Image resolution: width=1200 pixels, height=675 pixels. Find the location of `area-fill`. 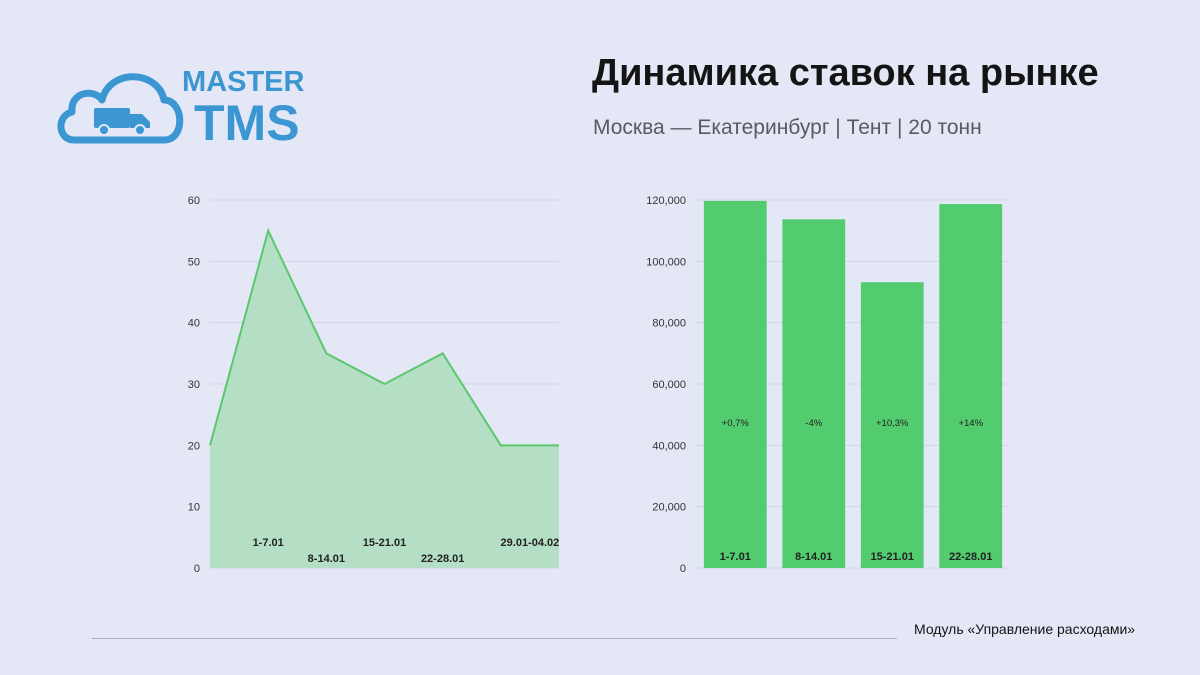

area-fill is located at coordinates (384, 399).